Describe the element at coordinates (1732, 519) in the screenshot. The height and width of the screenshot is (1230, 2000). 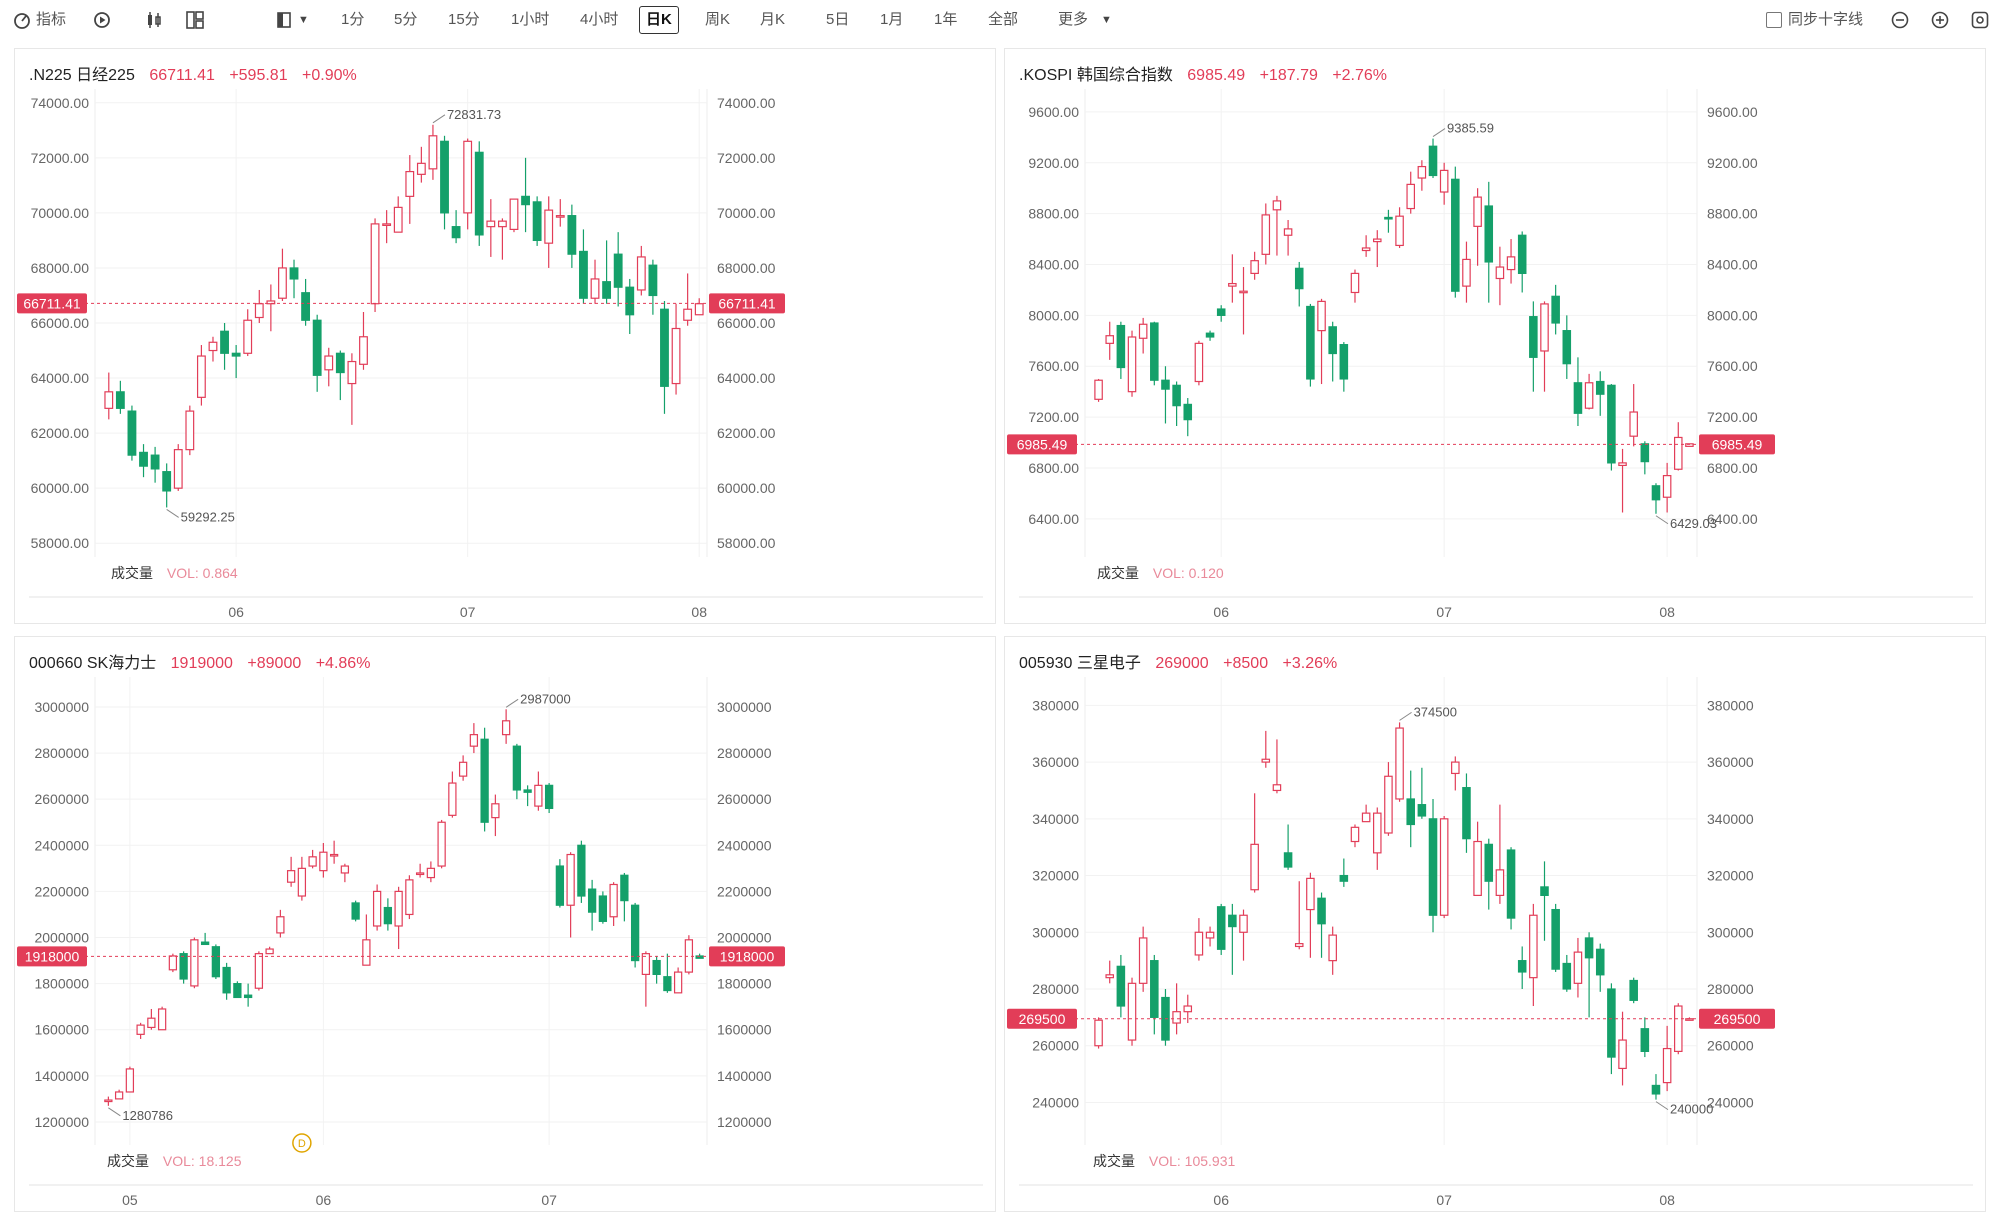
I see `y-tick-label-right: 6400.00` at that location.